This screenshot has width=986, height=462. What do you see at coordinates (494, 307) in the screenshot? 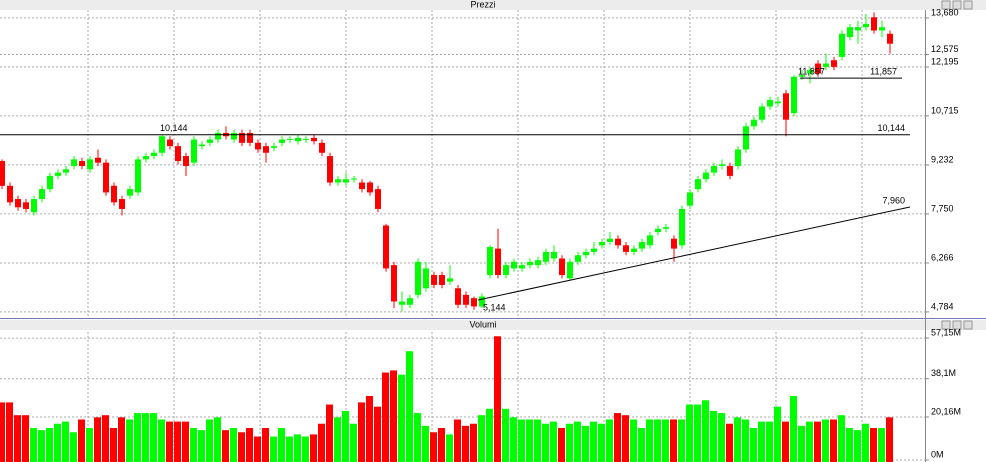
I see `trend-label: 5,144` at bounding box center [494, 307].